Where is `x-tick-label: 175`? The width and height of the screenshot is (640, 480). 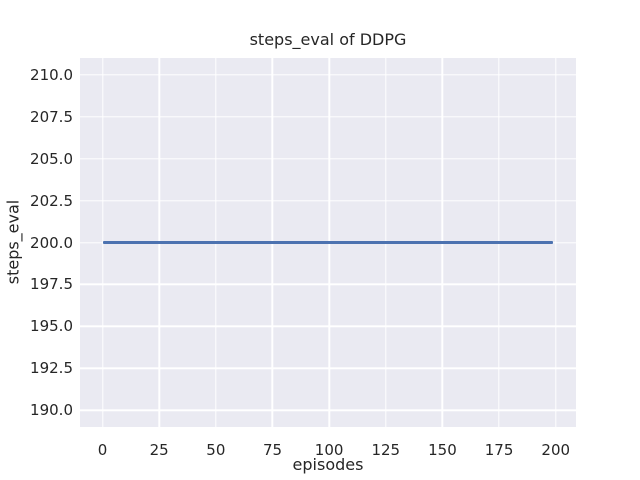
x-tick-label: 175 is located at coordinates (499, 450).